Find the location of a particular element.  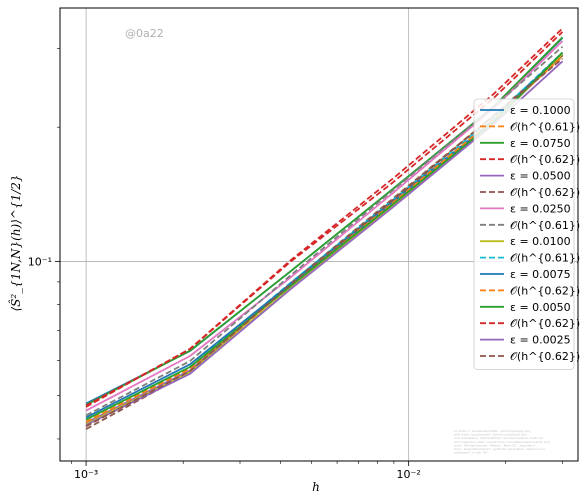

legend-label-15: 𝒪(h^{0.62}) is located at coordinates (545, 356).